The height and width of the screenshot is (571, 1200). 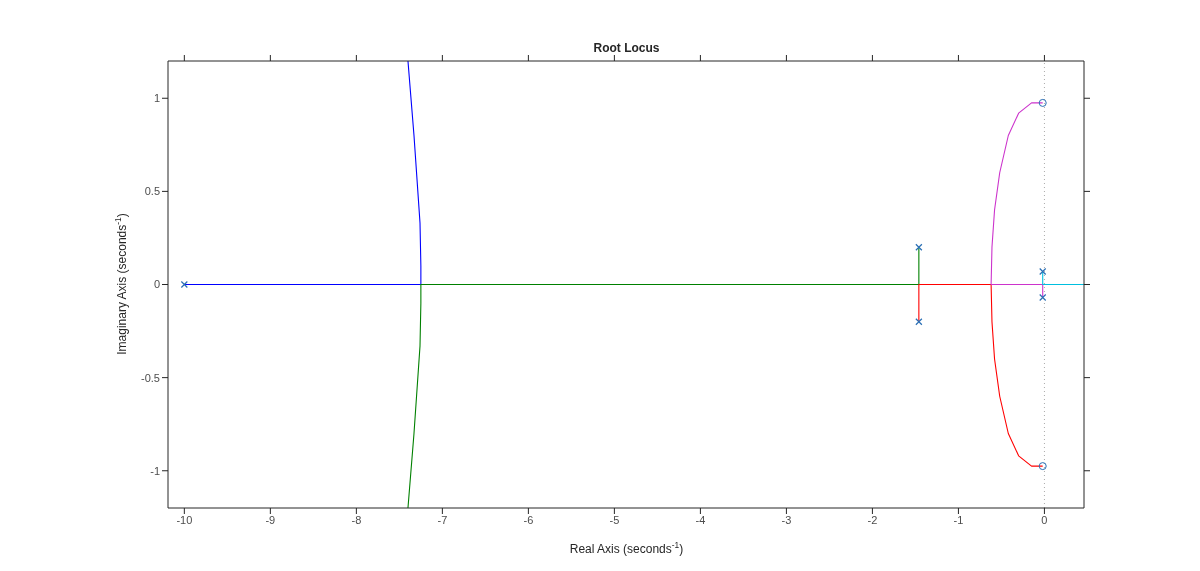 I want to click on x-tick-label: -5, so click(x=614, y=519).